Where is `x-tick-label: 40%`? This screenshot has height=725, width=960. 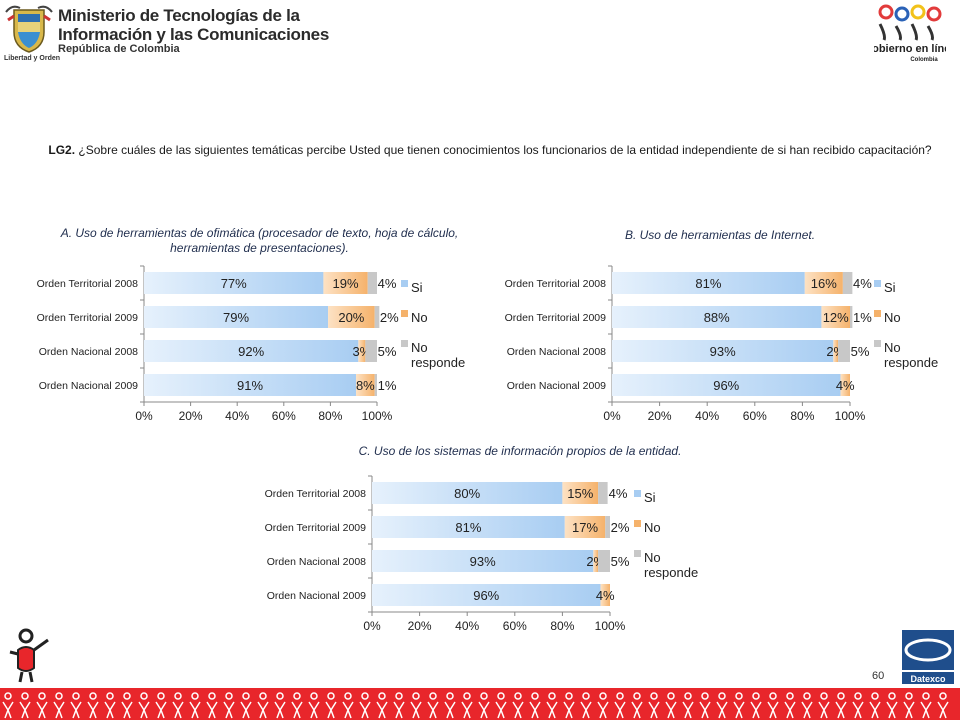
x-tick-label: 40% is located at coordinates (707, 416).